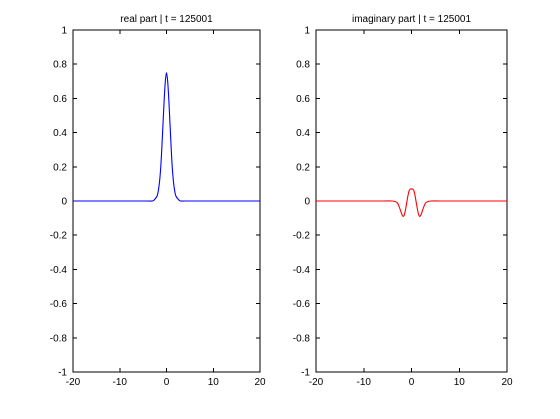  What do you see at coordinates (59, 304) in the screenshot?
I see `real-part-y-tick-label: -0.6` at bounding box center [59, 304].